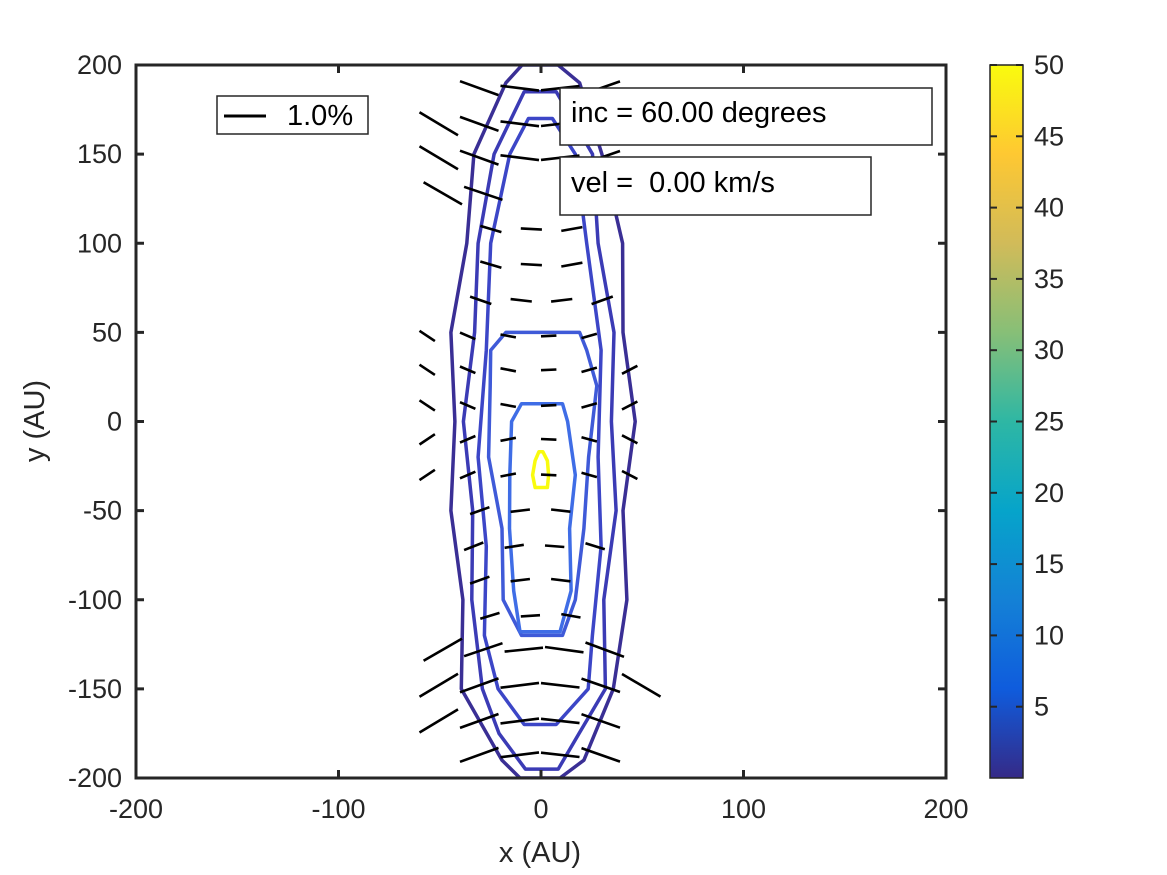 The image size is (1167, 875). Describe the element at coordinates (1026, 414) in the screenshot. I see `colorbar: 5 10 15 20 25 30 35 40 45 50` at that location.